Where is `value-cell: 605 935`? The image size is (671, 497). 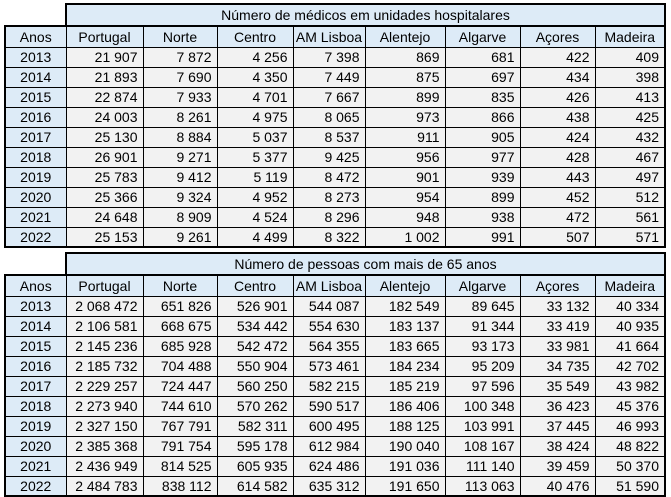
value-cell: 605 935 is located at coordinates (255, 466).